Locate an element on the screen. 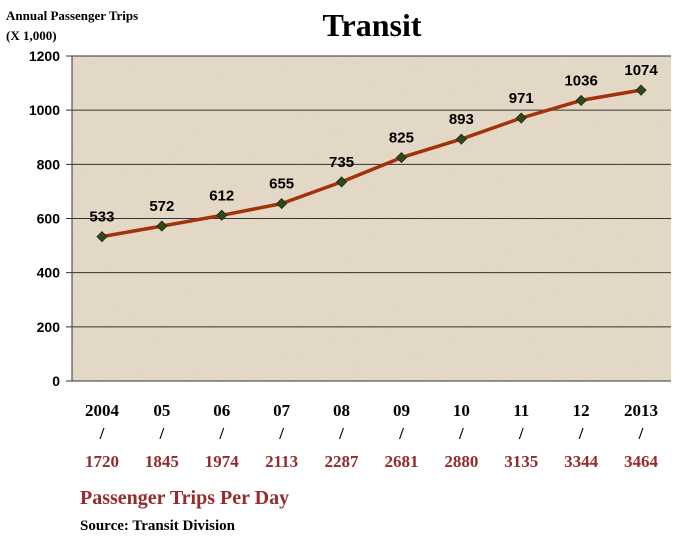  data-label: 612 is located at coordinates (221, 195).